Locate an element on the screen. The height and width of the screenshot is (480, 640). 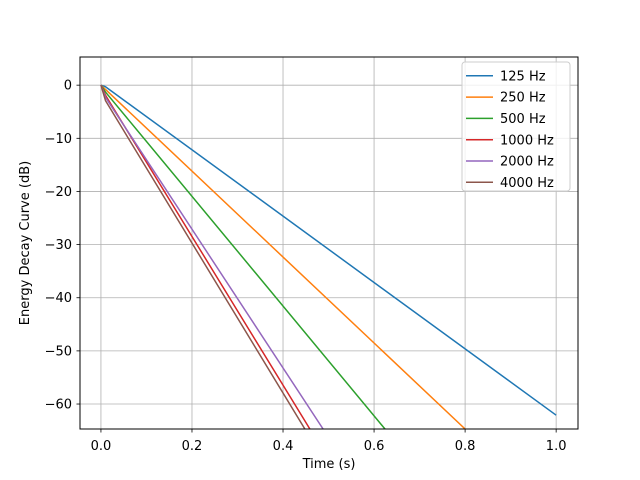
y-tick-label: −40 is located at coordinates (58, 298).